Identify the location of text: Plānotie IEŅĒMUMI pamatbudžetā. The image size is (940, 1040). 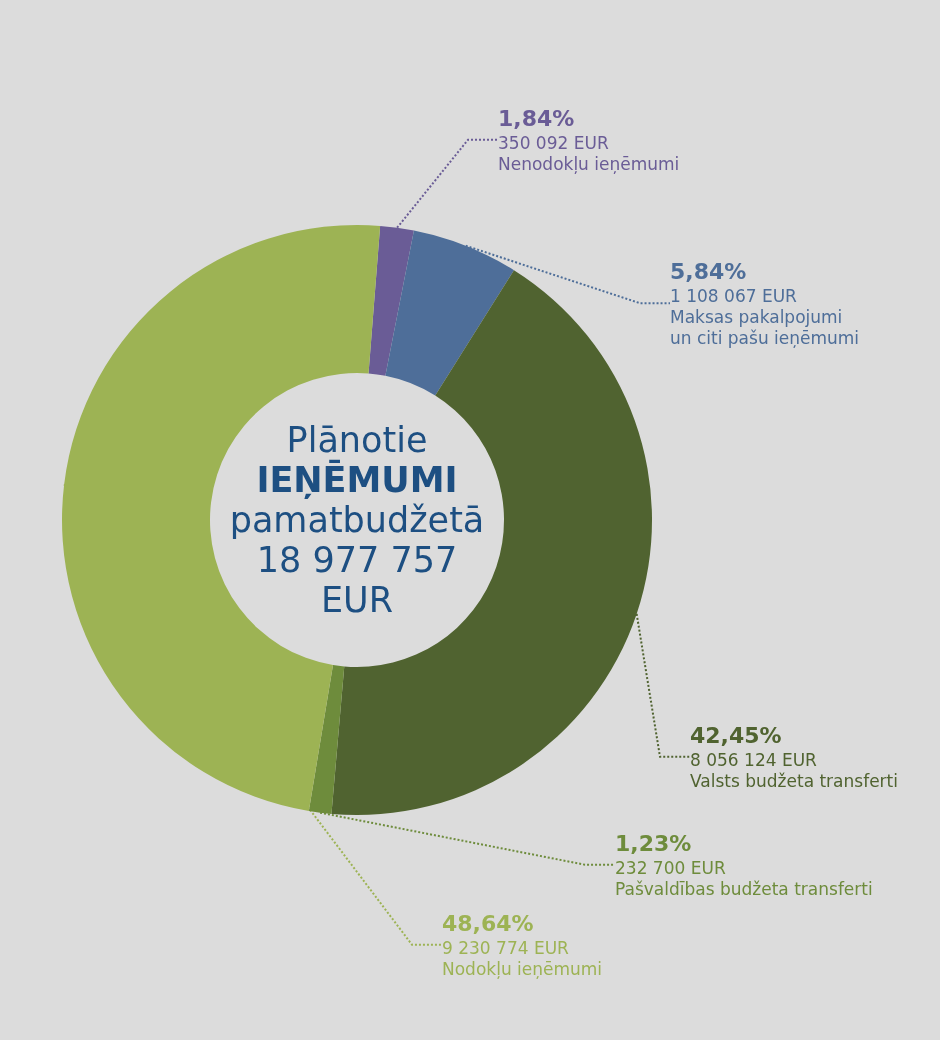
(357, 480).